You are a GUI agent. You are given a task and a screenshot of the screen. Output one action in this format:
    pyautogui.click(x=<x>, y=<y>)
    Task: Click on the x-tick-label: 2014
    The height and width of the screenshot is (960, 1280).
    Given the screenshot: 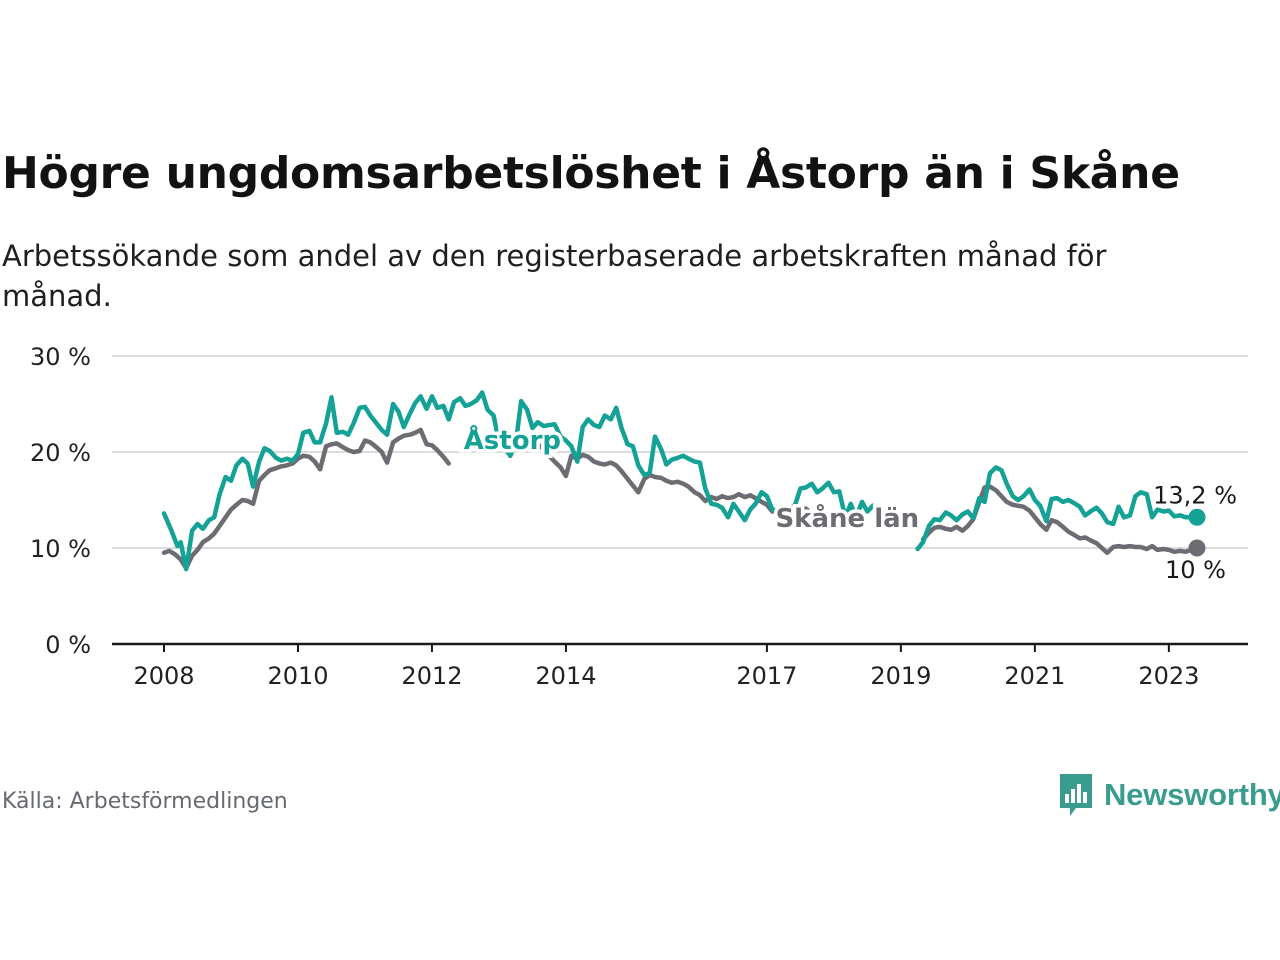 What is the action you would take?
    pyautogui.click(x=565, y=676)
    